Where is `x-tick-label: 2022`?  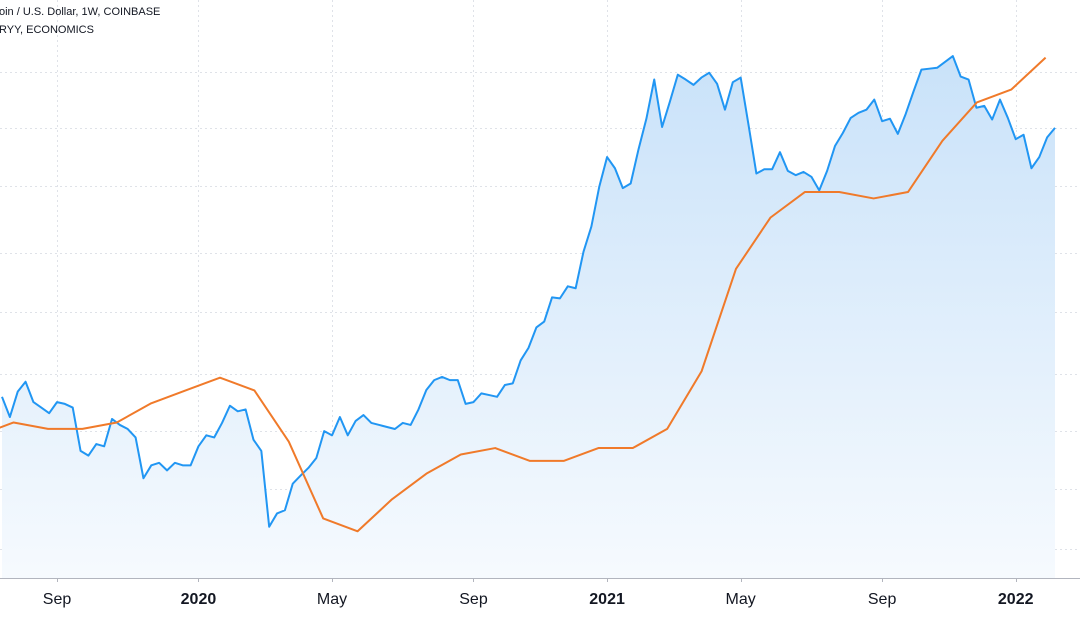 x-tick-label: 2022 is located at coordinates (1016, 599).